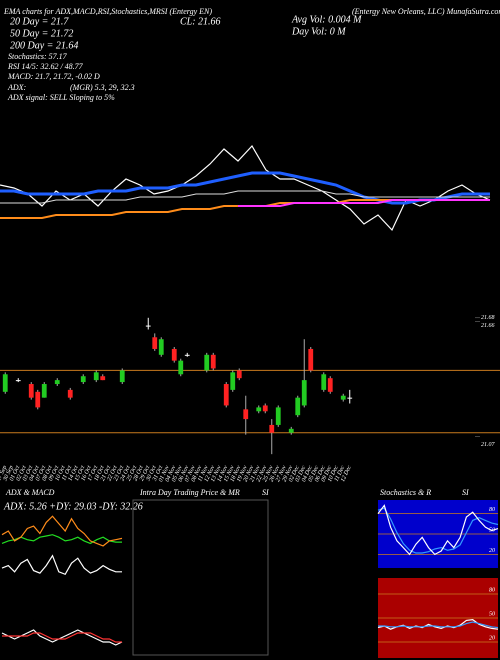 Image resolution: width=500 pixels, height=660 pixels. I want to click on ema50: 50 Day = 21.72, so click(41, 33).